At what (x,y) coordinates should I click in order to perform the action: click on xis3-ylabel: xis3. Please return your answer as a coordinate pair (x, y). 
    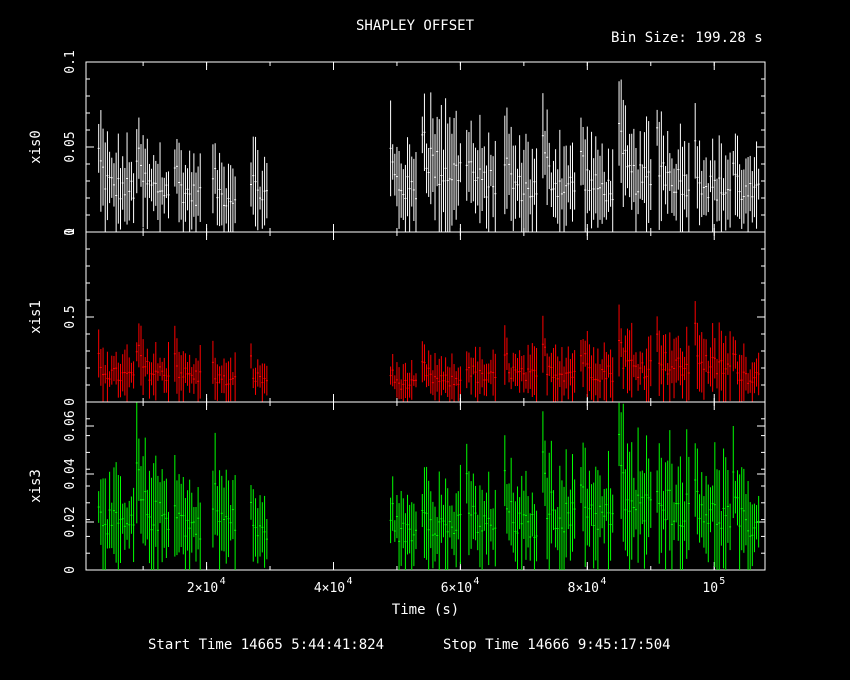
    Looking at the image, I should click on (36, 486).